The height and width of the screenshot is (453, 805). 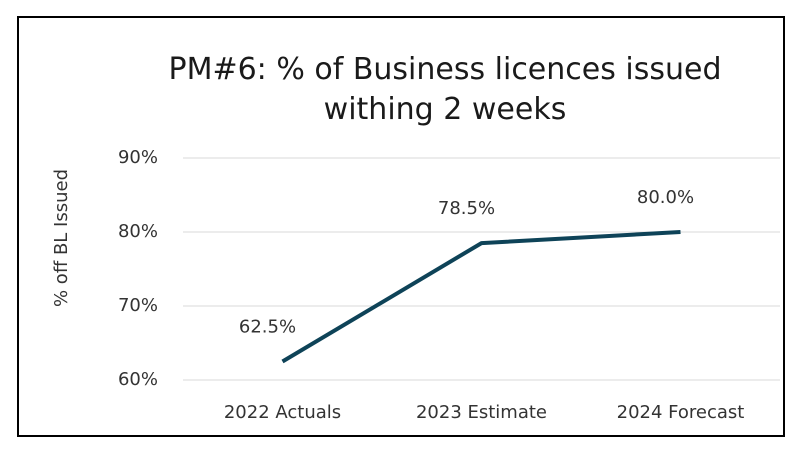 I want to click on data-label: 78.5%, so click(x=466, y=208).